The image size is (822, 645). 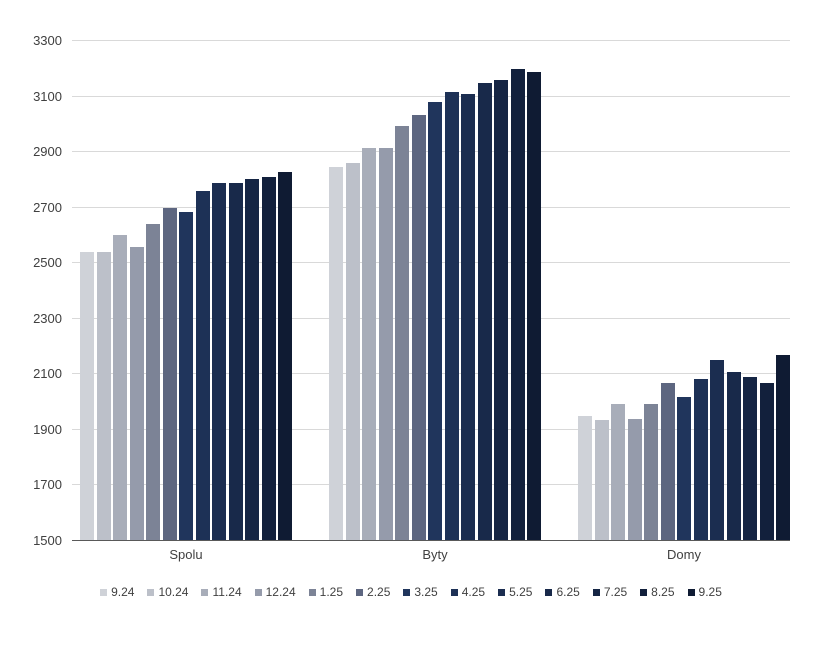 What do you see at coordinates (501, 310) in the screenshot?
I see `bar-byty-7.25` at bounding box center [501, 310].